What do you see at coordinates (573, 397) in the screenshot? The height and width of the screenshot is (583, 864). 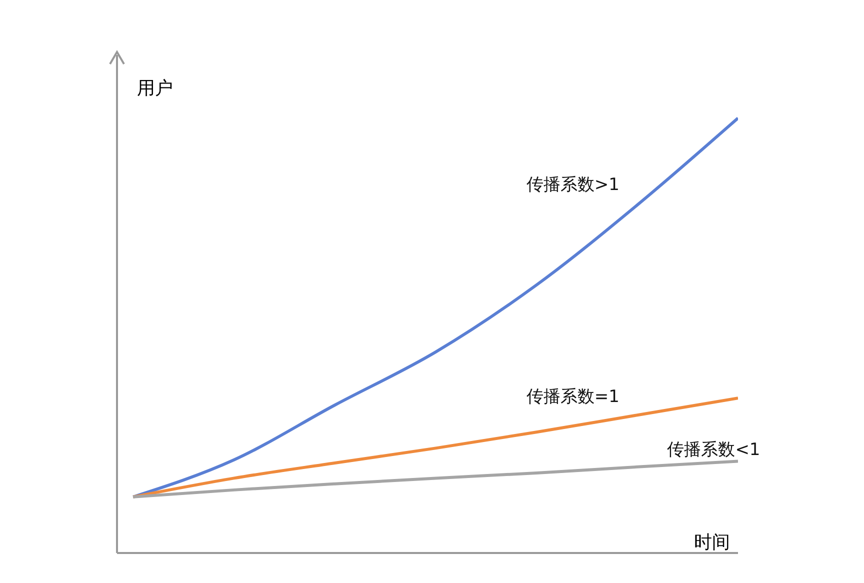 I see `series-label: 传播系数=1` at bounding box center [573, 397].